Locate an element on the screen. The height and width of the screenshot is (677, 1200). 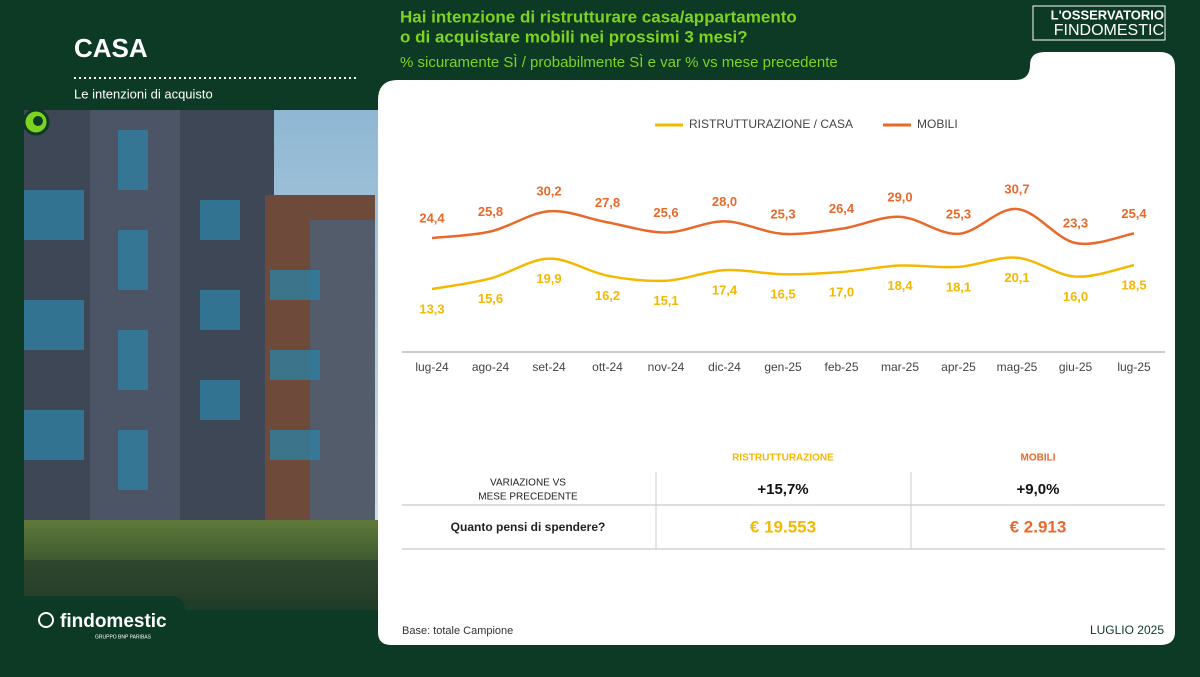
table-cell: +9,0% is located at coordinates (1038, 489).